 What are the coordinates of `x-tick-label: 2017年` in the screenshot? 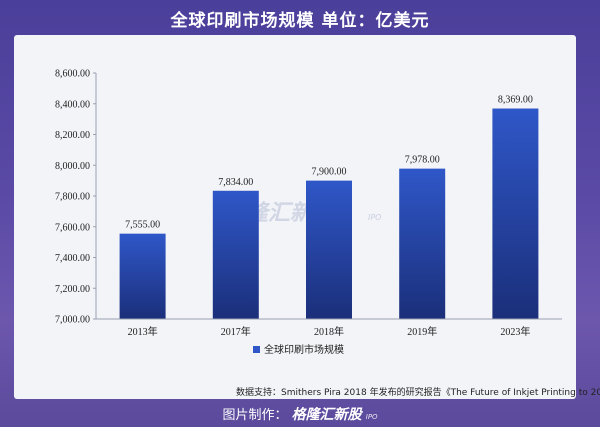 It's located at (236, 331).